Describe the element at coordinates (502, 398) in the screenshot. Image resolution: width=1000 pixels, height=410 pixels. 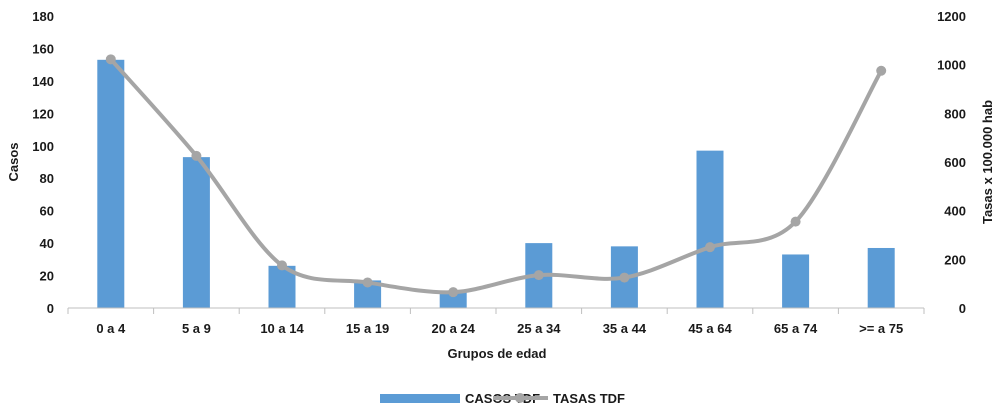
I see `legend: CASOS TDF TASAS TDF` at that location.